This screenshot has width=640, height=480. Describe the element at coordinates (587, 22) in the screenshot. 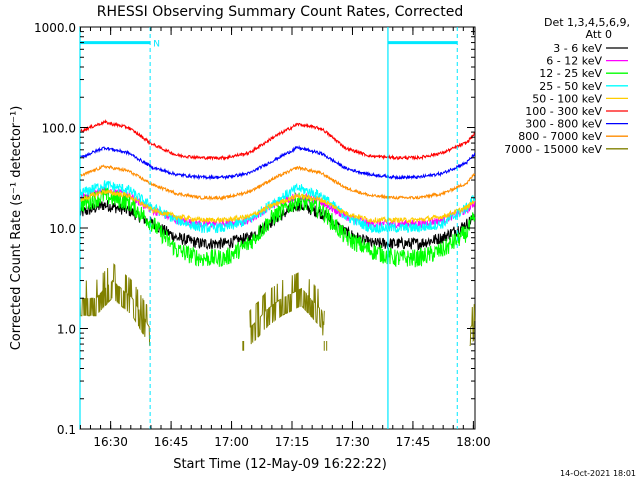

I see `legend-header: Det 1,3,4,5,6,9,` at that location.